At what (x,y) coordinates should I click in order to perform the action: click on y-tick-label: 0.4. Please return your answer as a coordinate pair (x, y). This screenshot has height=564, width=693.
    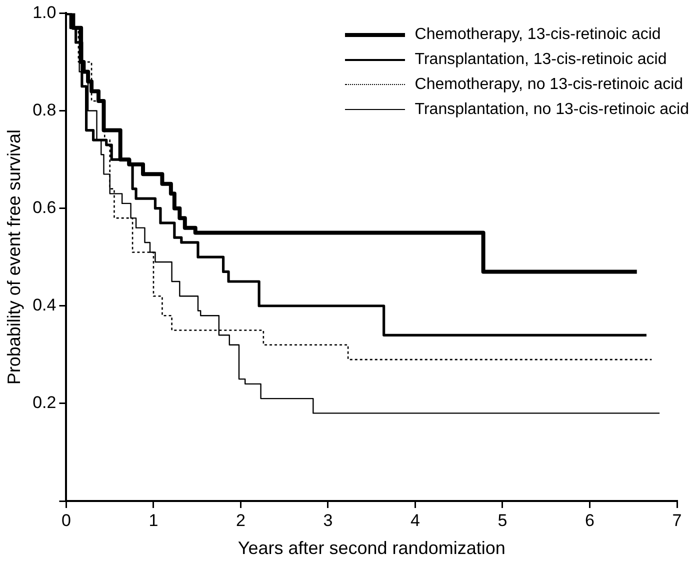
    Looking at the image, I should click on (44, 305).